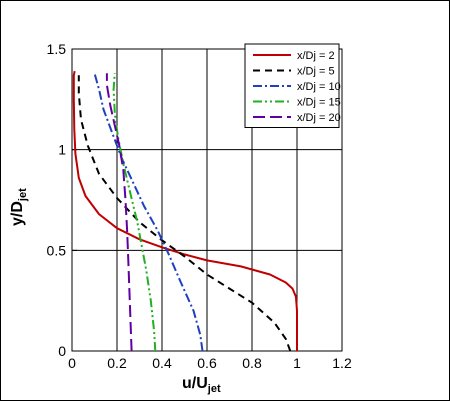 The image size is (450, 401). I want to click on legend-label-5: x/Dj = 20, so click(319, 118).